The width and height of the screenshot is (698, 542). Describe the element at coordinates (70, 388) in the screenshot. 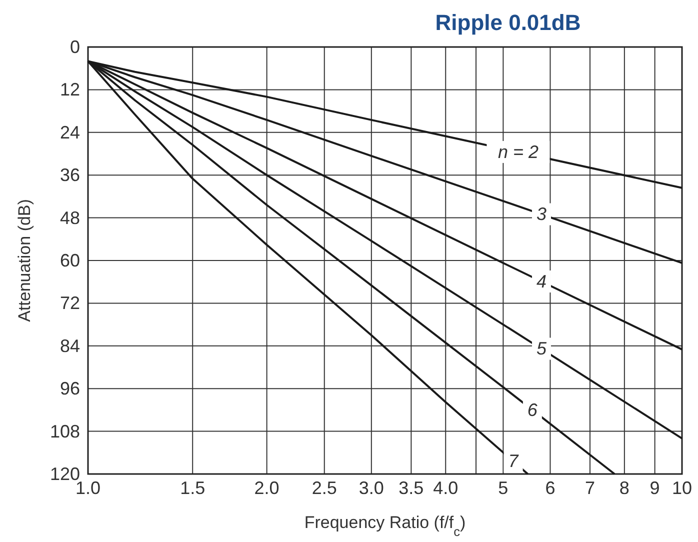

I see `y-tick-label: 96` at that location.